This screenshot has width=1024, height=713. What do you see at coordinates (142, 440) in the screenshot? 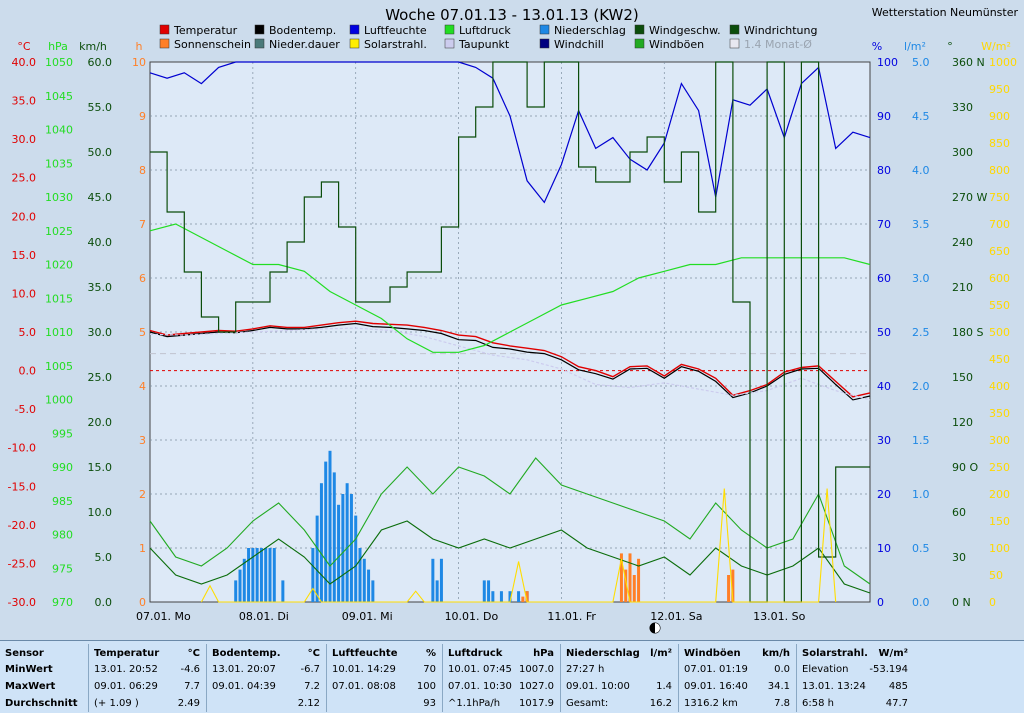
I see `hours-axis-tick: 3` at bounding box center [142, 440].